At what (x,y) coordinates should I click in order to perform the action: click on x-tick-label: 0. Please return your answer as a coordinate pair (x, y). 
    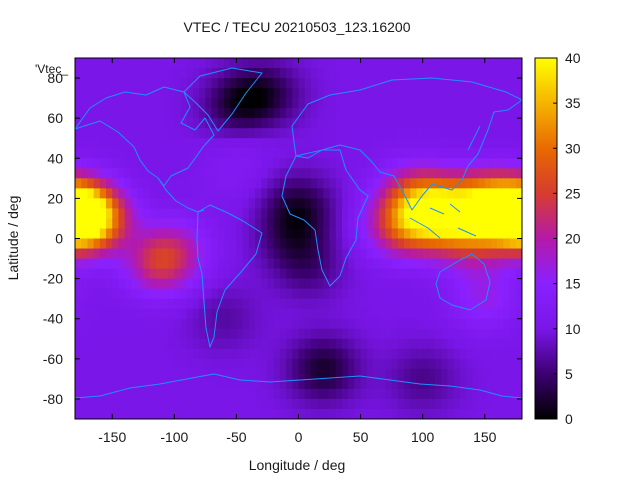
    Looking at the image, I should click on (299, 437).